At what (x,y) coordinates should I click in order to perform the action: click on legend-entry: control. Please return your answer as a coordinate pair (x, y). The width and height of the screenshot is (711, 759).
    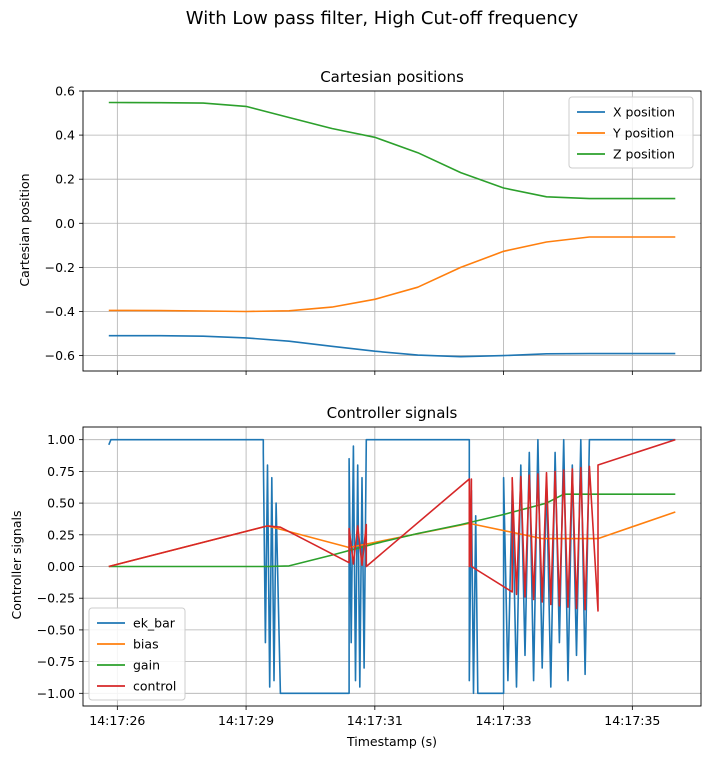
    Looking at the image, I should click on (154, 686).